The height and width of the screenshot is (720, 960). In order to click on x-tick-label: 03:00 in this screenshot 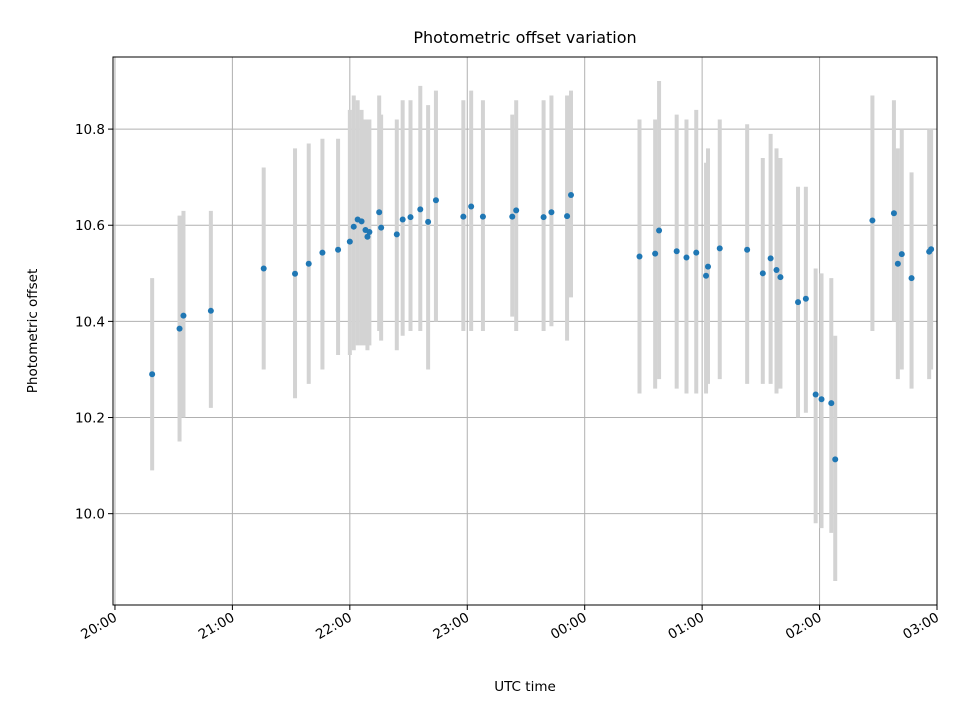, I will do `click(921, 626)`.